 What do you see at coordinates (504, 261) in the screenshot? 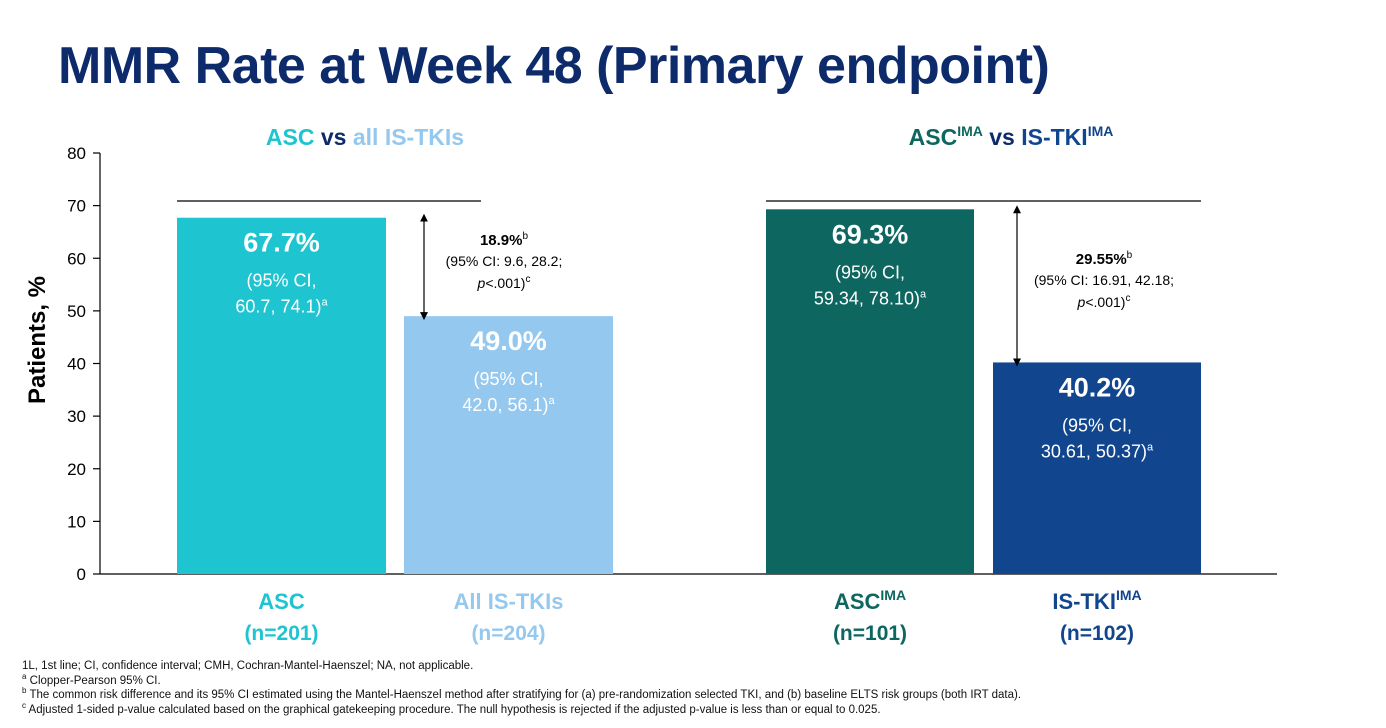
I see `difference-ci-label: (95% CI: 9.6, 28.2;` at bounding box center [504, 261].